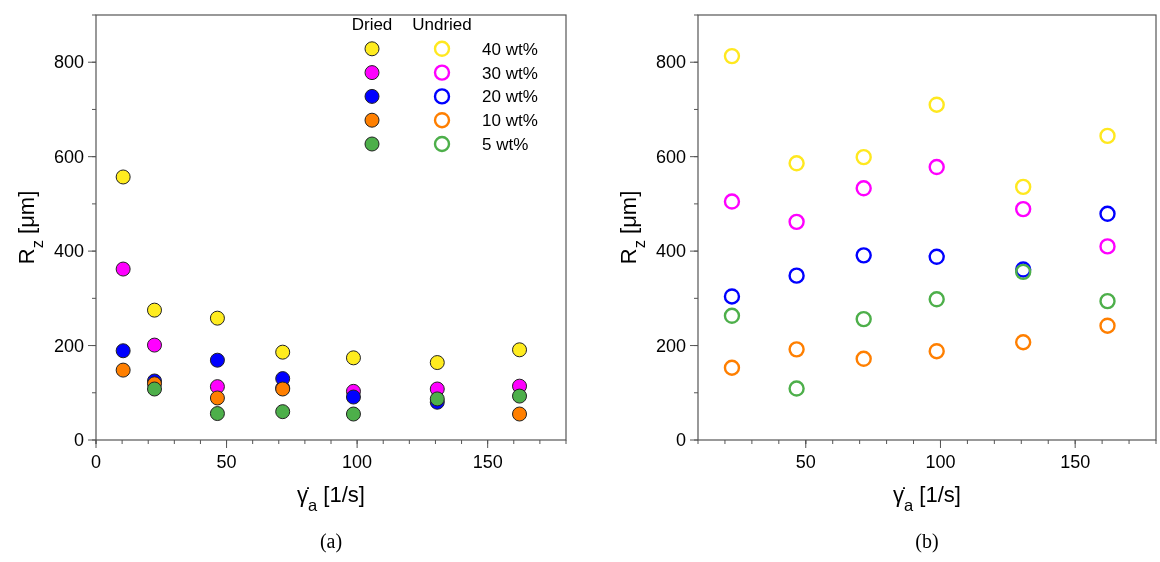 This screenshot has width=1160, height=562. What do you see at coordinates (331, 541) in the screenshot?
I see `text: (a)` at bounding box center [331, 541].